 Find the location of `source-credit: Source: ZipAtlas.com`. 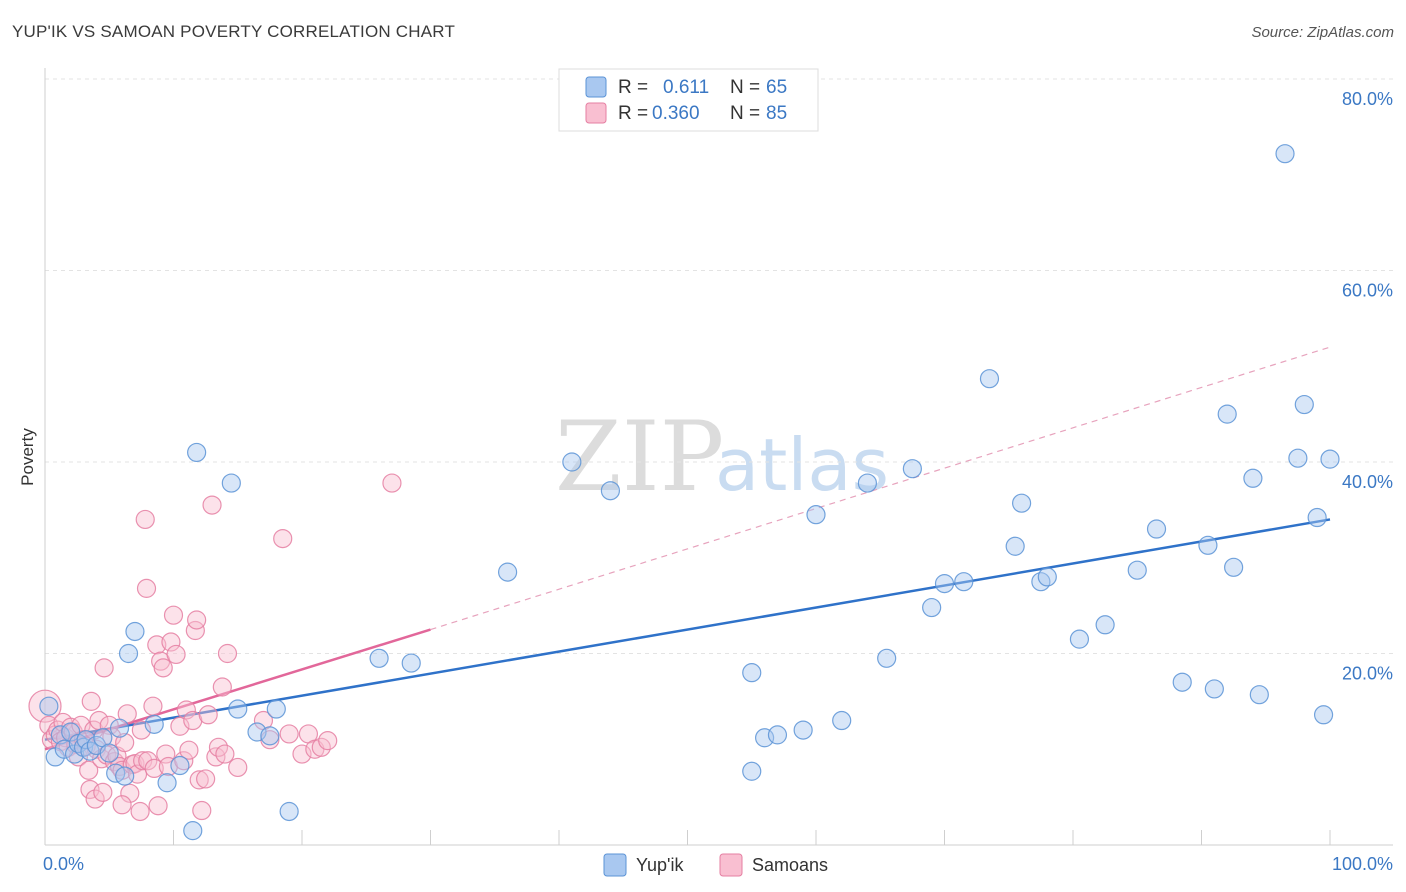

source-credit: Source: ZipAtlas.com is located at coordinates (1322, 32).